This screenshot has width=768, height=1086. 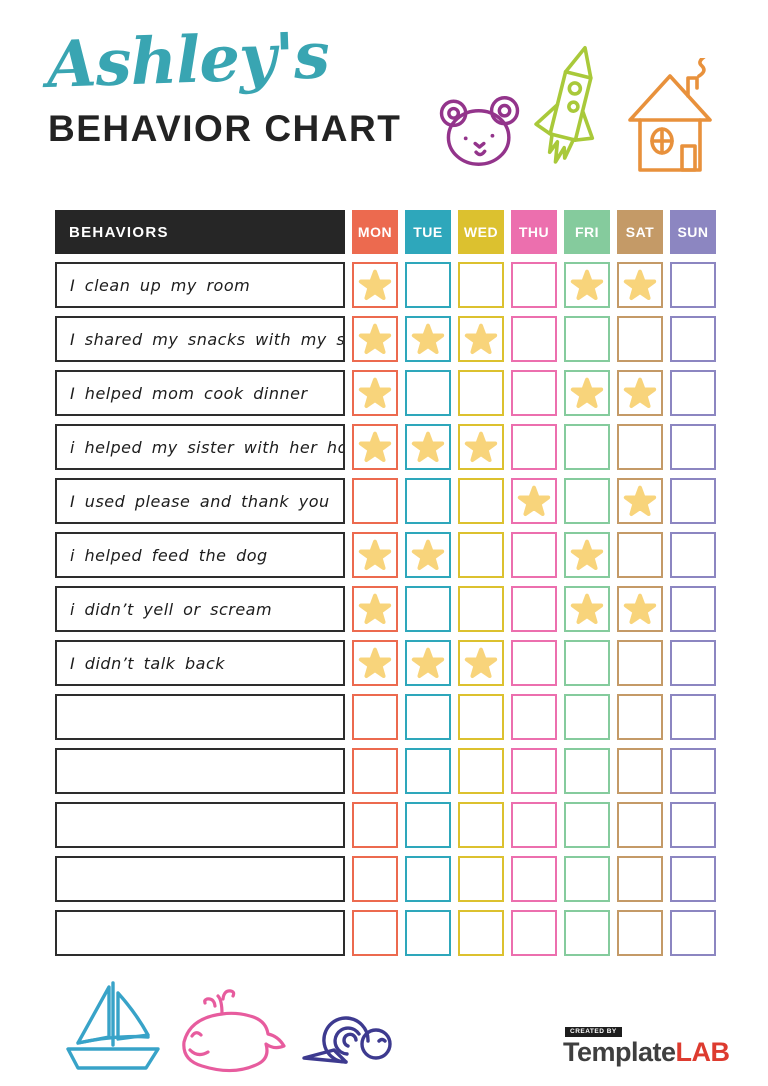 I want to click on cell-row8-sat, so click(x=640, y=663).